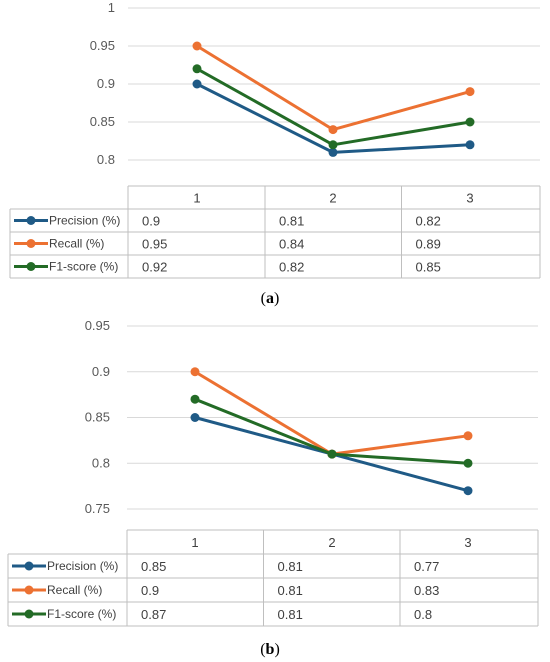 This screenshot has height=662, width=550. What do you see at coordinates (154, 267) in the screenshot?
I see `data-label: 0.92` at bounding box center [154, 267].